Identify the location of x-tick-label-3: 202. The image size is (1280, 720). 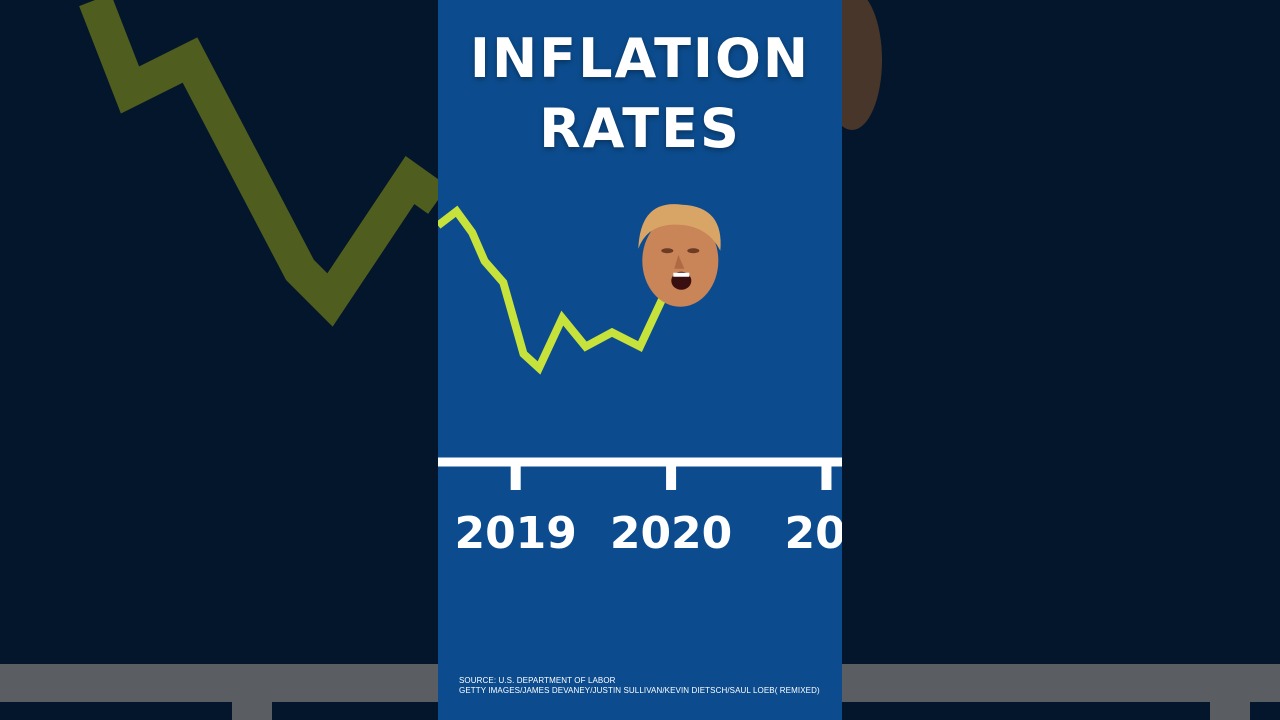
(813, 533).